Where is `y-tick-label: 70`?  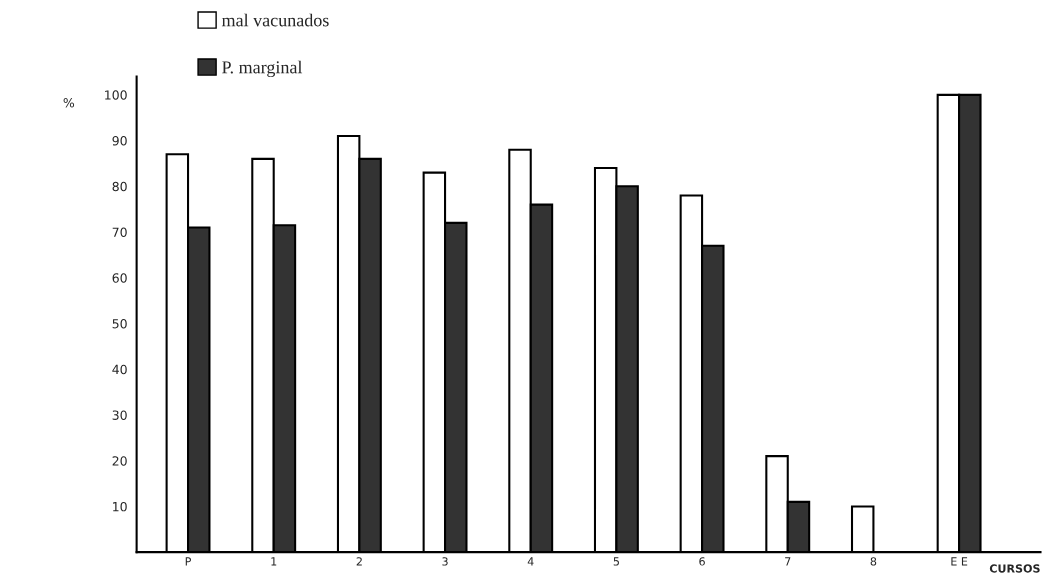
y-tick-label: 70 is located at coordinates (119, 232).